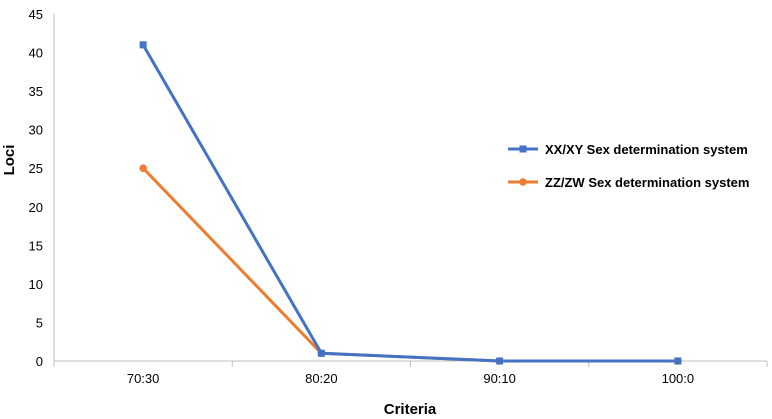 This screenshot has width=772, height=419. Describe the element at coordinates (36, 188) in the screenshot. I see `y-tick-labels: 0 5 10 15 20 25 30 35 40 45` at that location.